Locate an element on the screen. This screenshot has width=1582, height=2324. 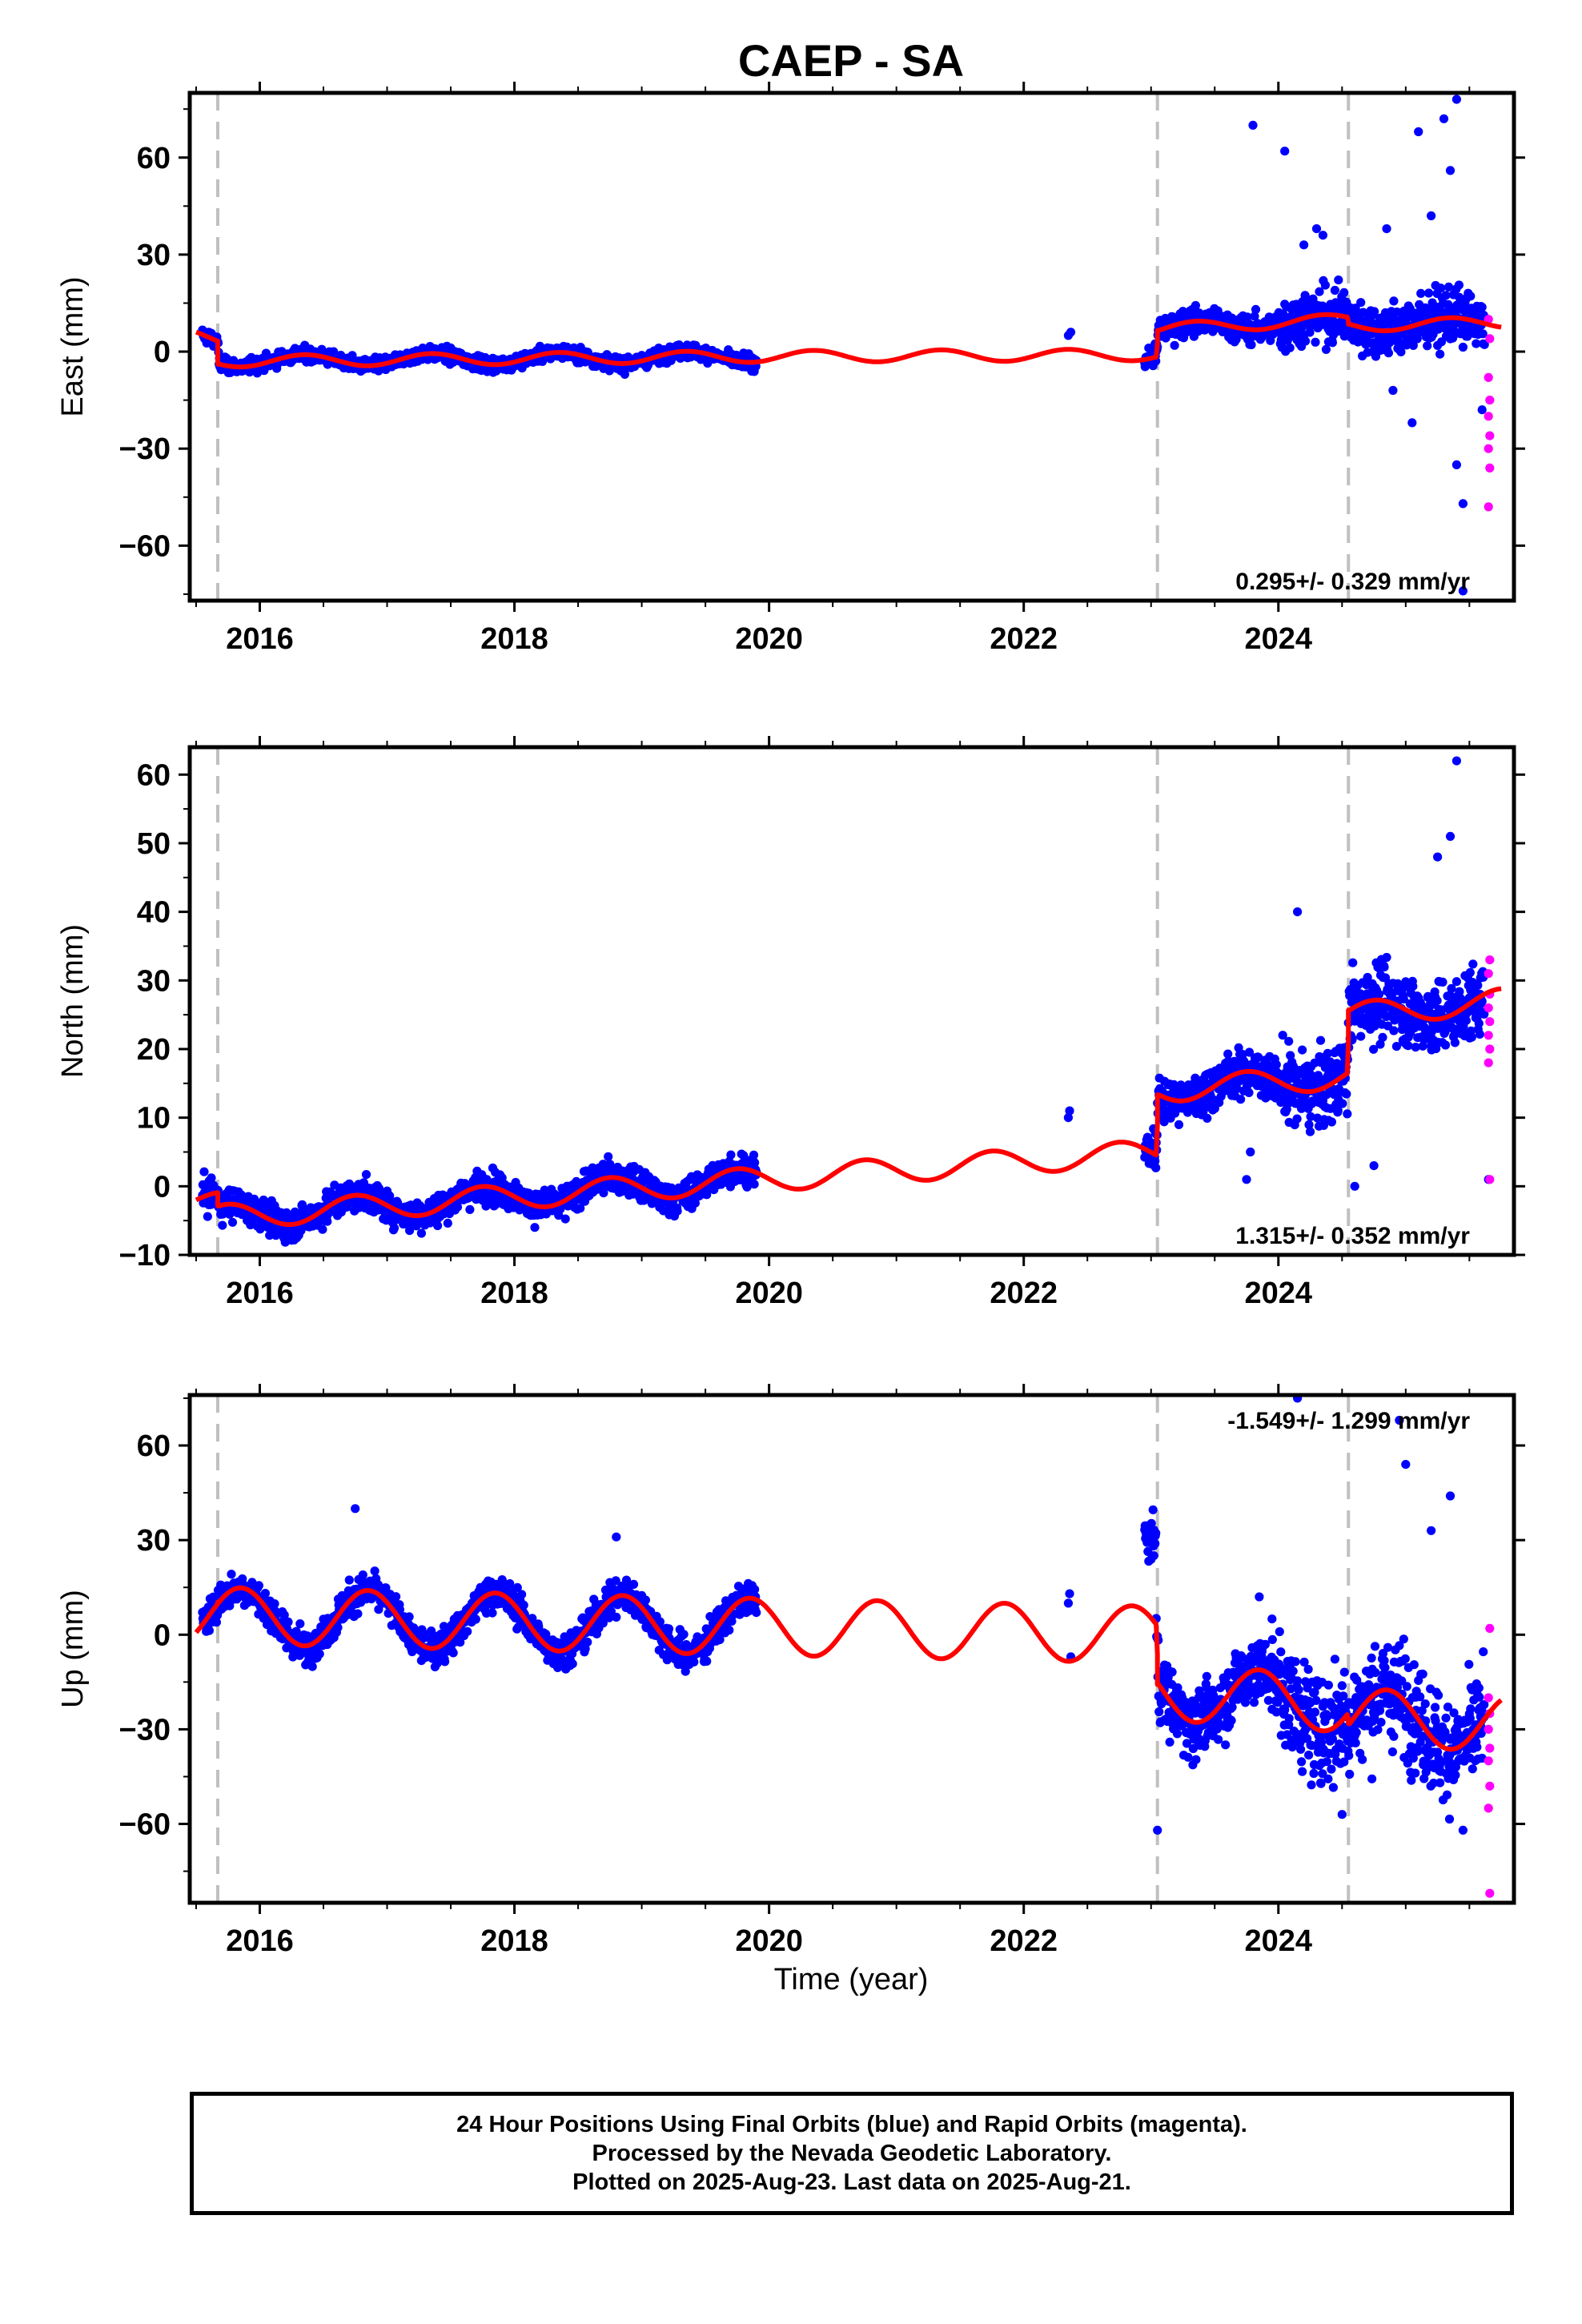
figure-title: CAEP - SA is located at coordinates (851, 60).